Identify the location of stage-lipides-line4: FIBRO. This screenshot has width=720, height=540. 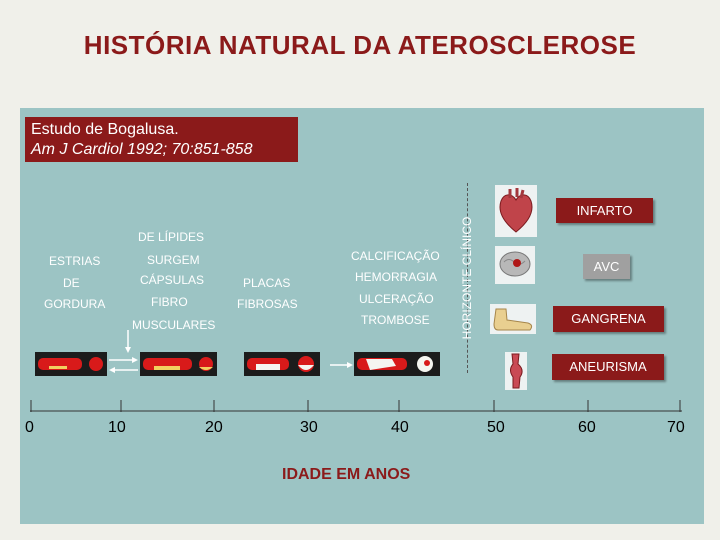
(169, 302).